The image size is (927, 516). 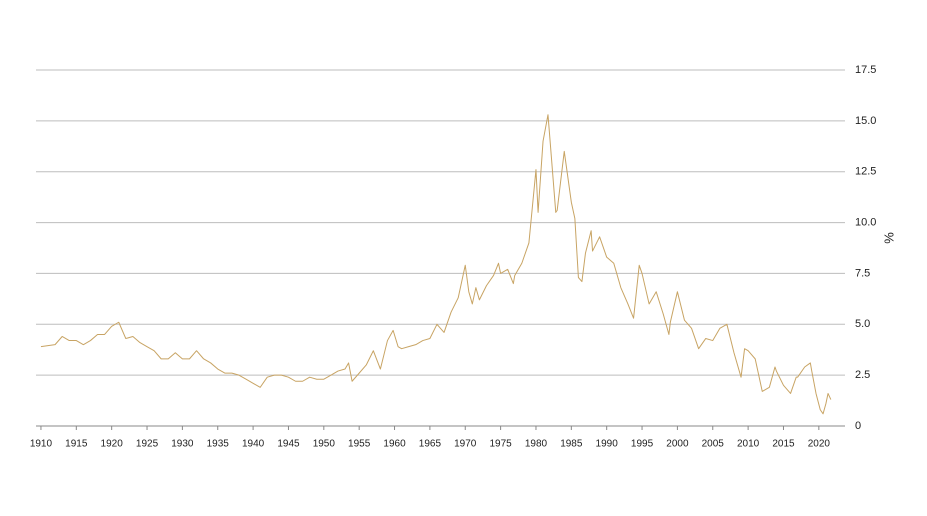 I want to click on x-tick-label: 1980, so click(x=536, y=444).